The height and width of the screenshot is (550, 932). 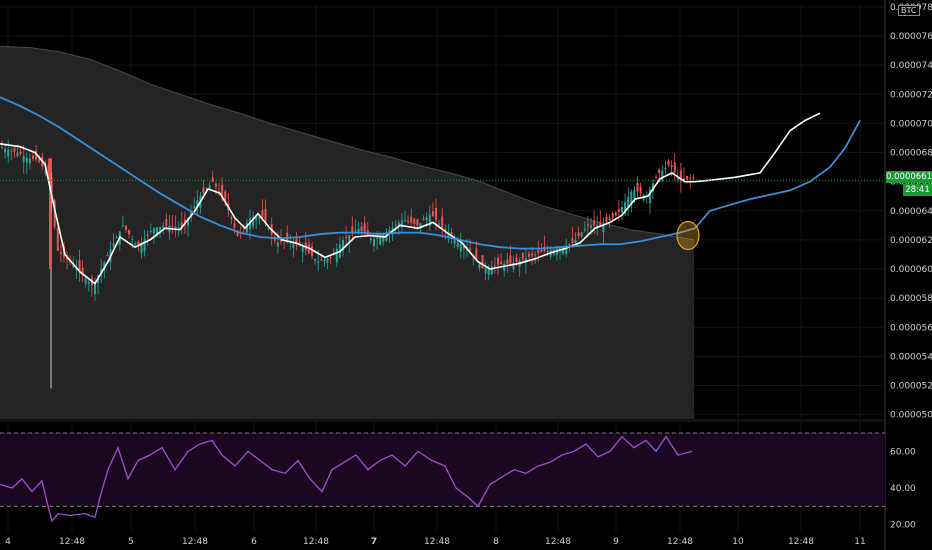 I want to click on time-tick-label: 9, so click(x=616, y=542).